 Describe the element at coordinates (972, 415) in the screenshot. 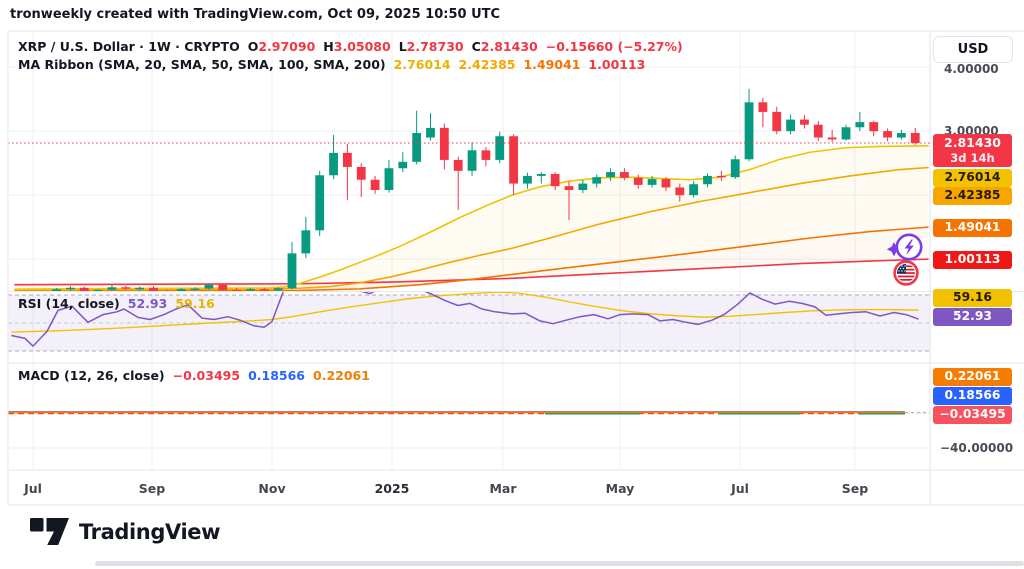

I see `macd-hist-badge: −0.03495` at that location.